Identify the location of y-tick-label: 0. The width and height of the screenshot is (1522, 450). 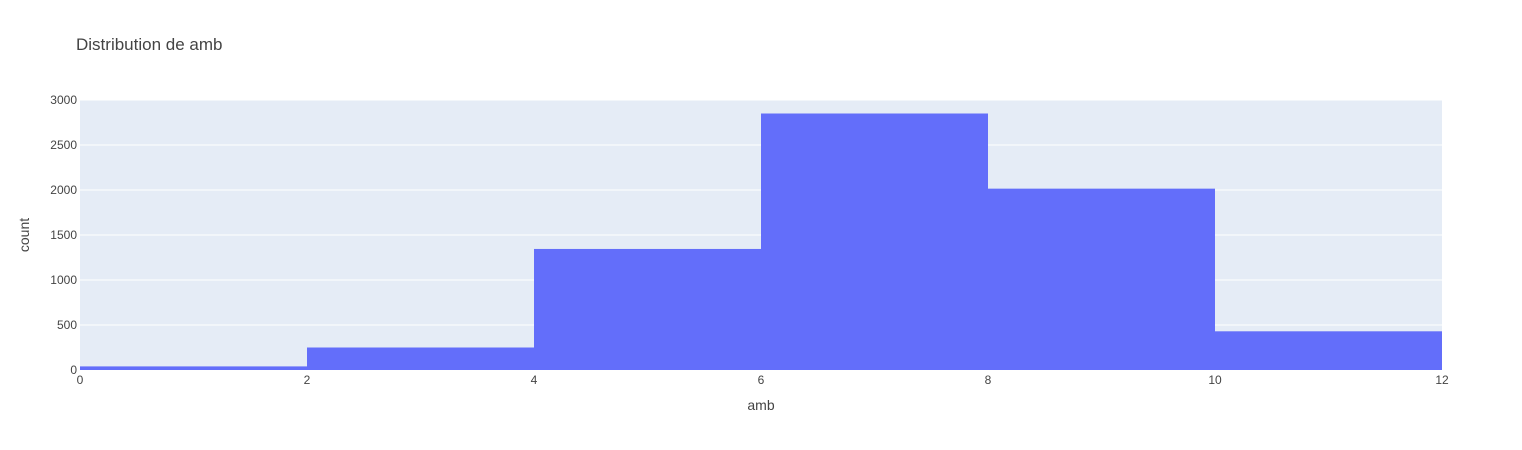
(73, 370).